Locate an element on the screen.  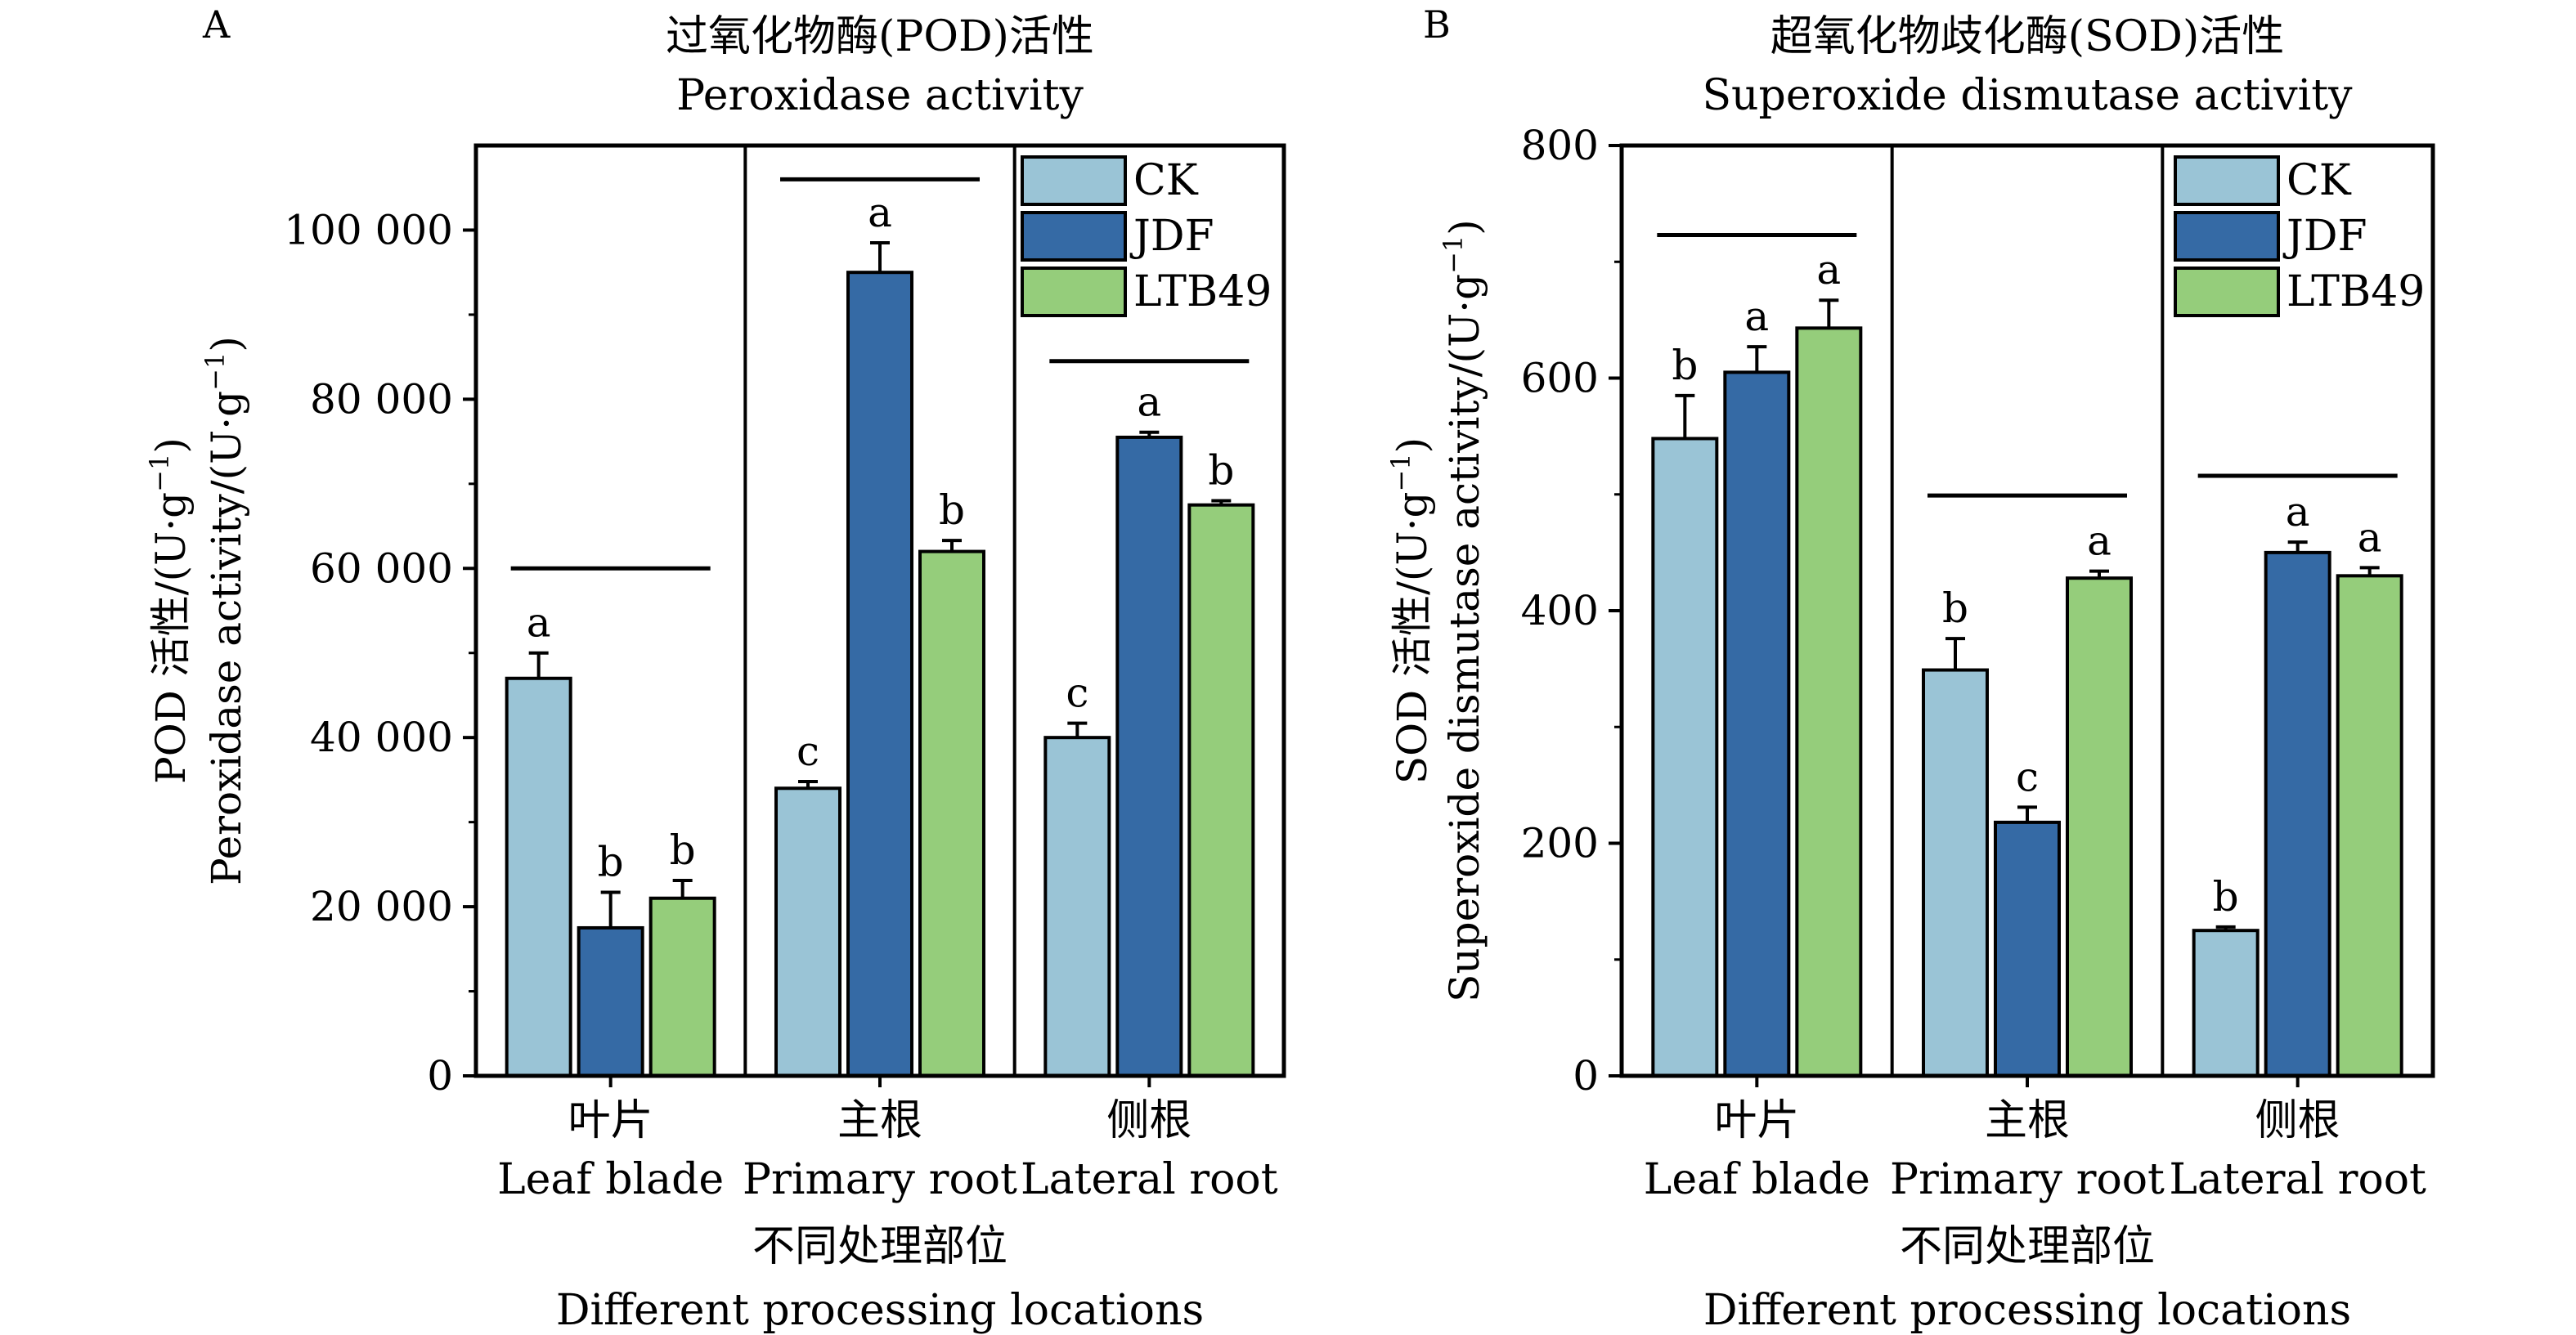
panel-label-b: B is located at coordinates (1437, 24).